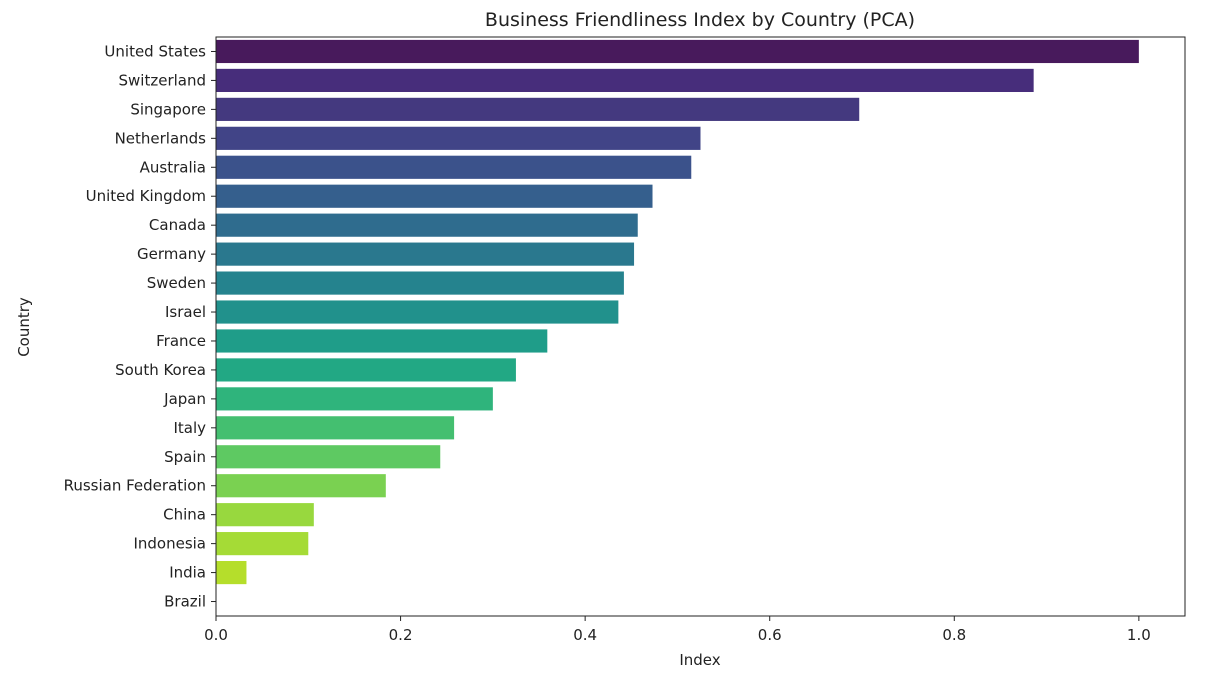 Image resolution: width=1210 pixels, height=691 pixels. Describe the element at coordinates (216, 635) in the screenshot. I see `x-tick-label: 0.0` at that location.